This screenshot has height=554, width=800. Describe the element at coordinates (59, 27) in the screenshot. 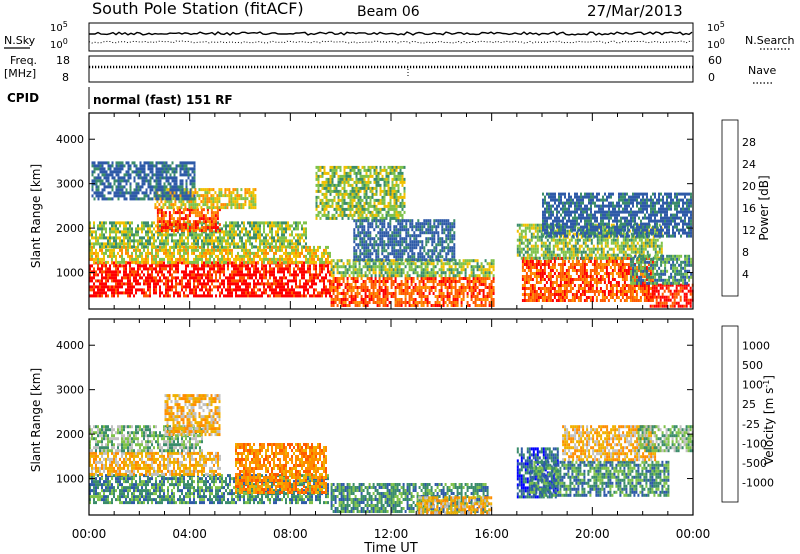

I see `nsky-left-tick-top: 105` at that location.